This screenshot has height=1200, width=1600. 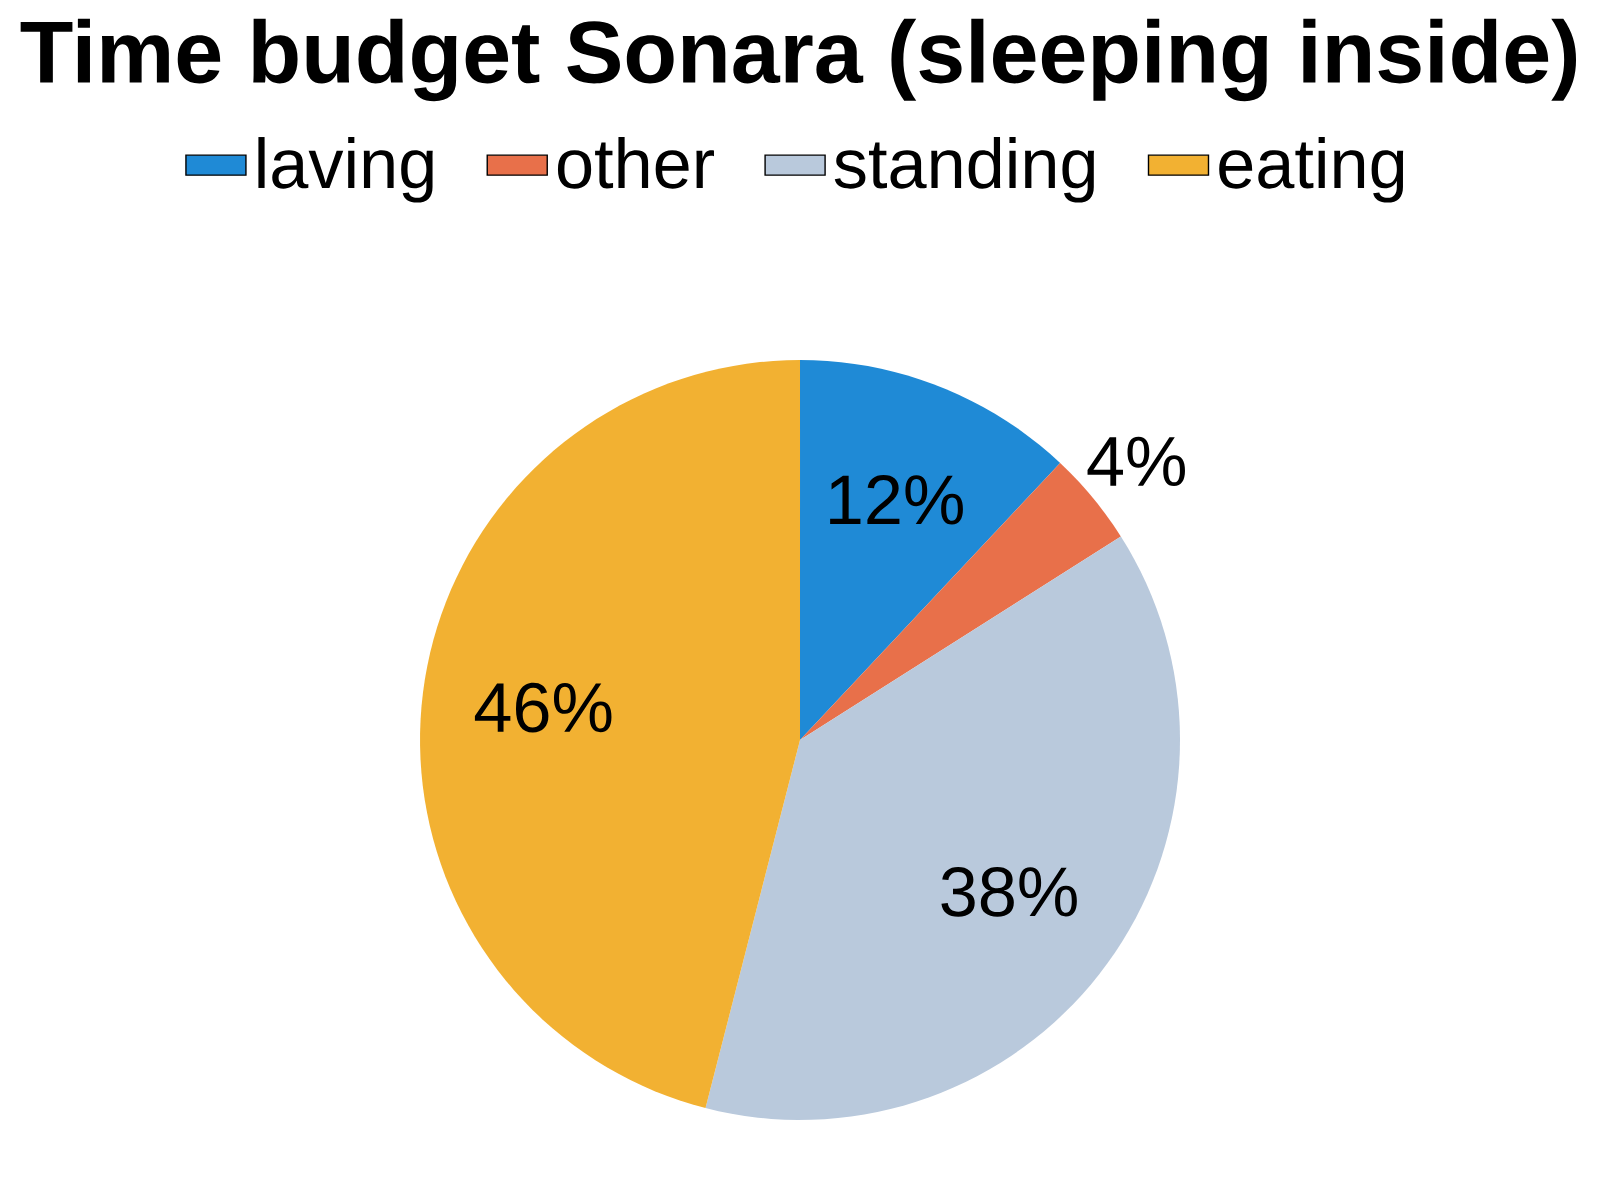 What do you see at coordinates (1311, 170) in the screenshot?
I see `legend-label: eating` at bounding box center [1311, 170].